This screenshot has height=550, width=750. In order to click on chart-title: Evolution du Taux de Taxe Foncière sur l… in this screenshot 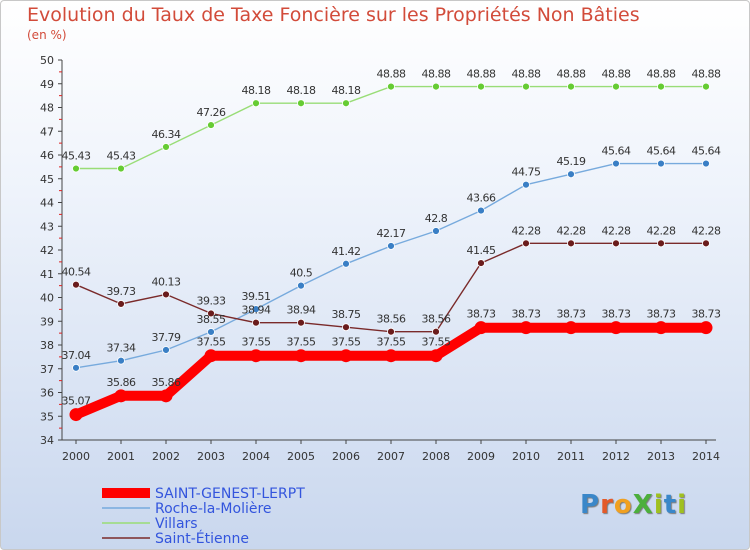, I will do `click(333, 15)`.